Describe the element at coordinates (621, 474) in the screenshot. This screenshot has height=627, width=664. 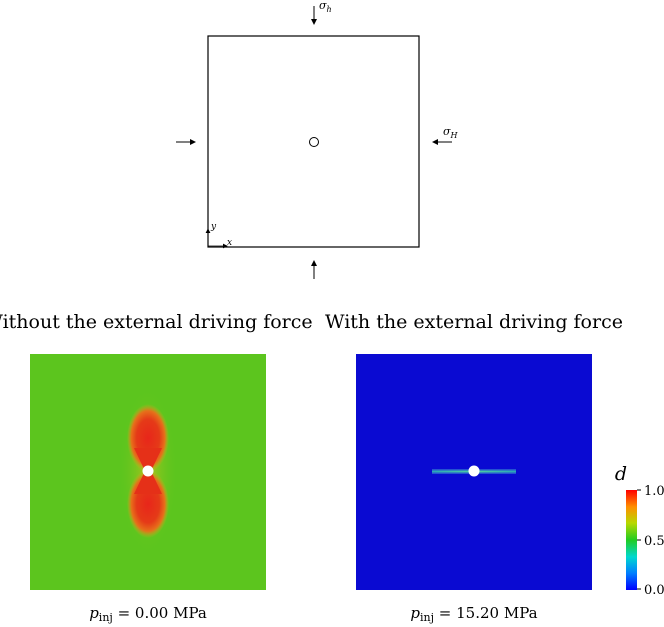
I see `colorbar-label: d` at that location.